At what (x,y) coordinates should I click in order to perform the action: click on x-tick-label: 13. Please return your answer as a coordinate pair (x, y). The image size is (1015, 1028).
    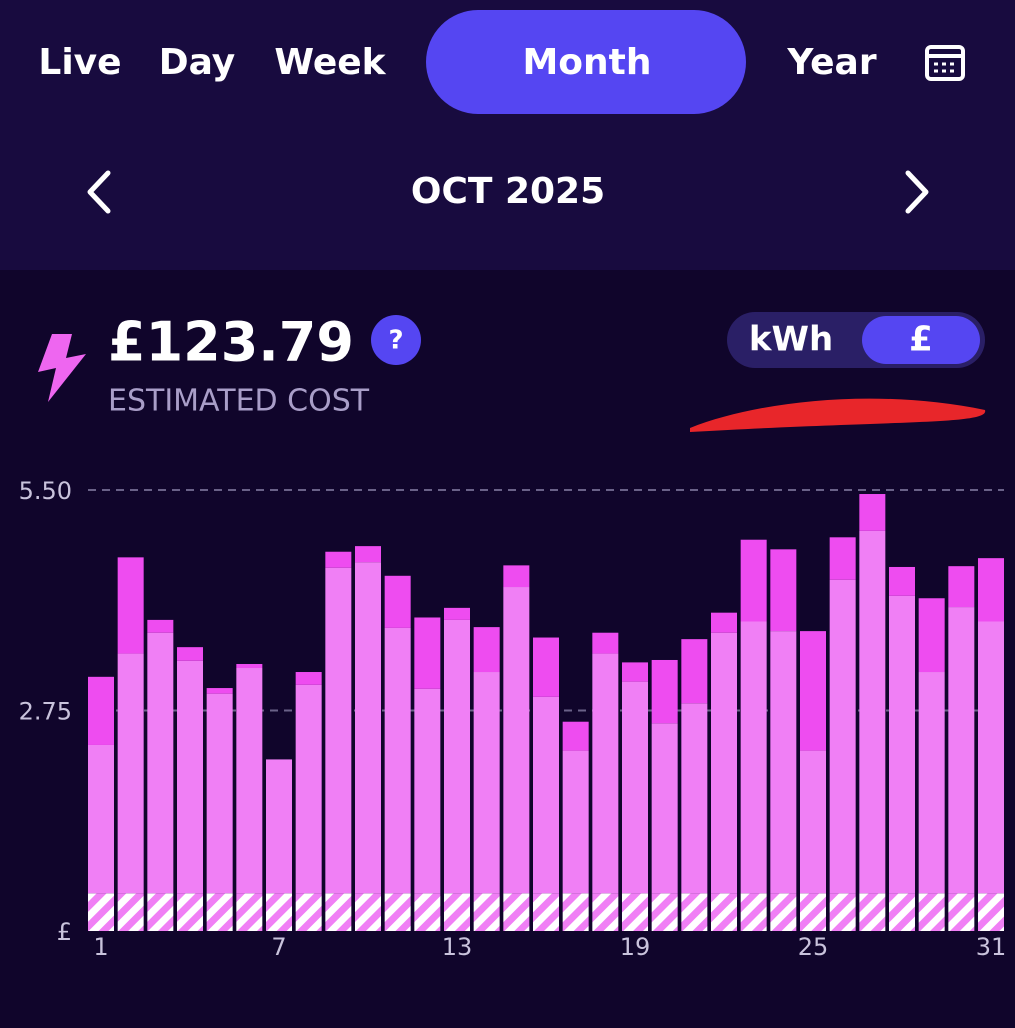
    Looking at the image, I should click on (457, 947).